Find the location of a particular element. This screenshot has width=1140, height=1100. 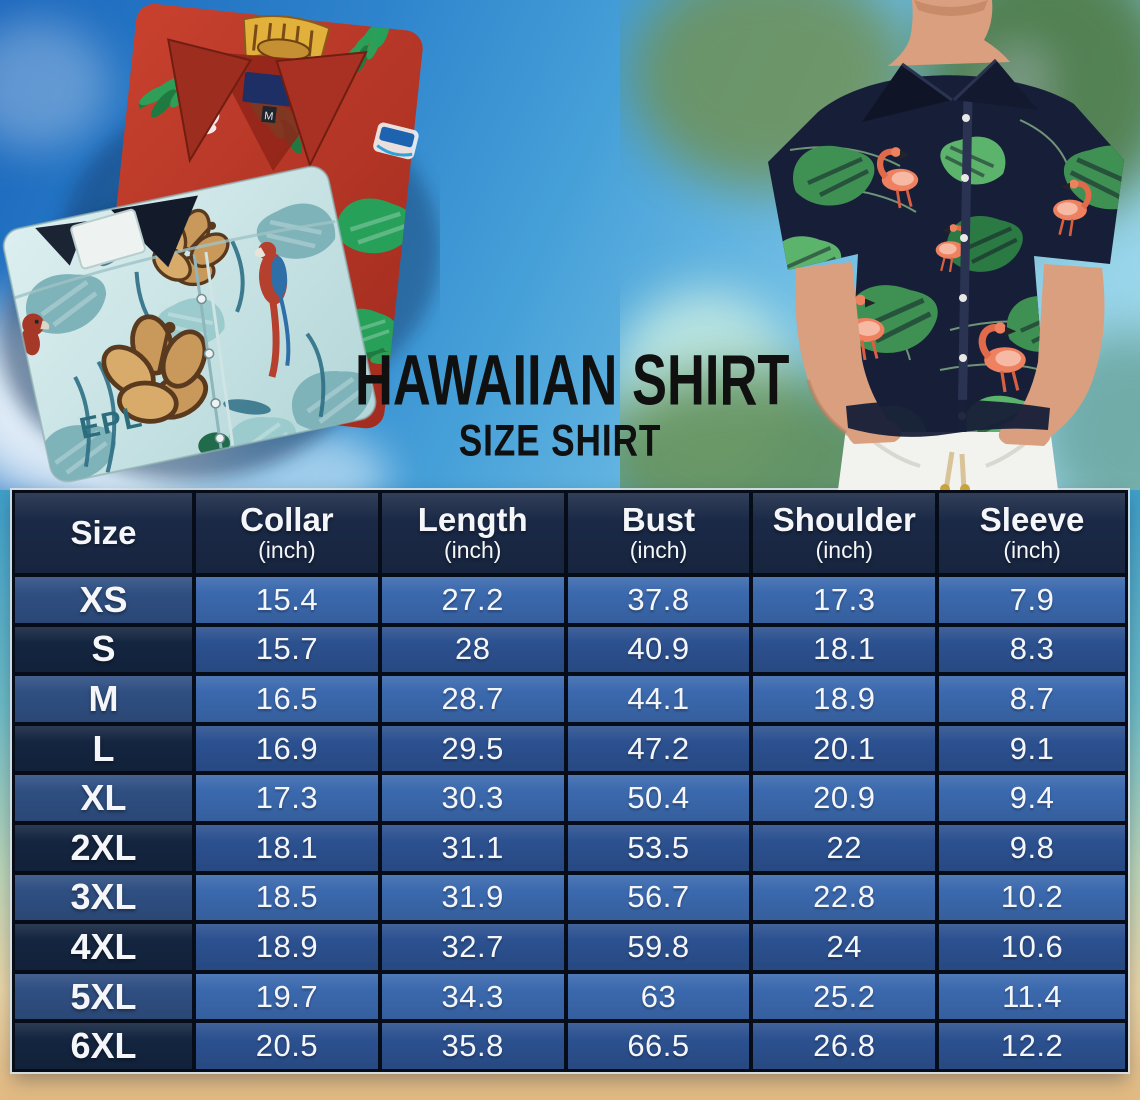

measurement-value: 20.9 is located at coordinates (844, 798).